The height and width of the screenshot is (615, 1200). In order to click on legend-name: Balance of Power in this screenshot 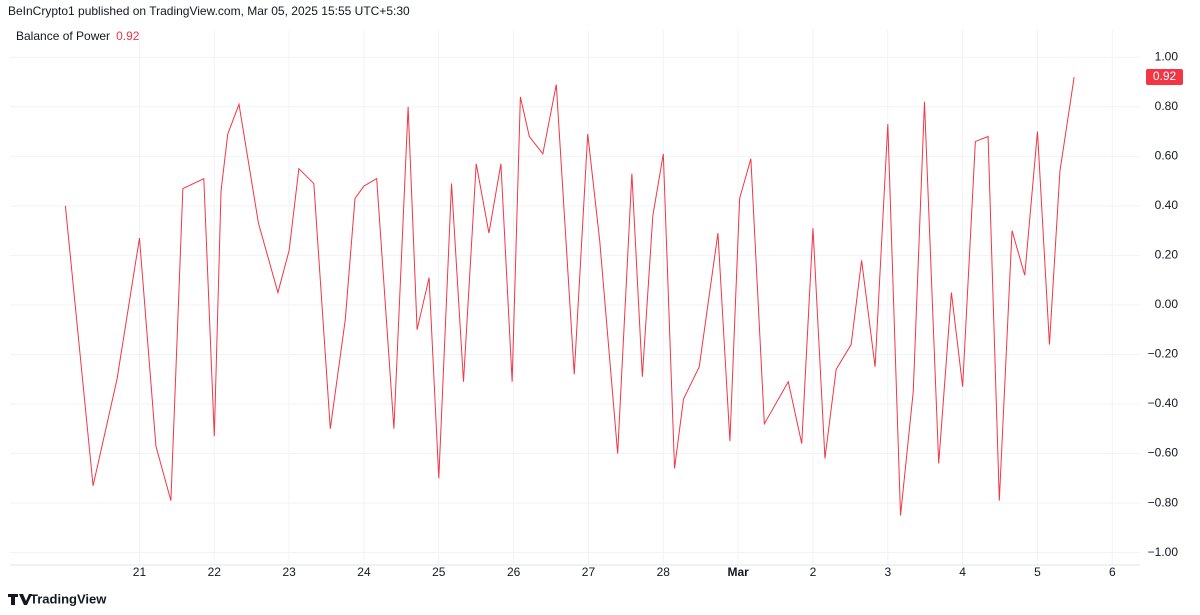, I will do `click(63, 36)`.